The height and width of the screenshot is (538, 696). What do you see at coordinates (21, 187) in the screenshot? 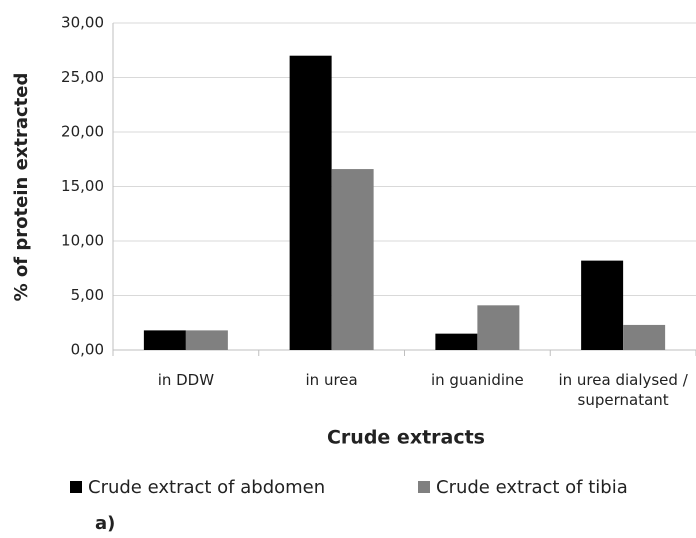
I see `y-axis-title: % of protein extracted` at bounding box center [21, 187].